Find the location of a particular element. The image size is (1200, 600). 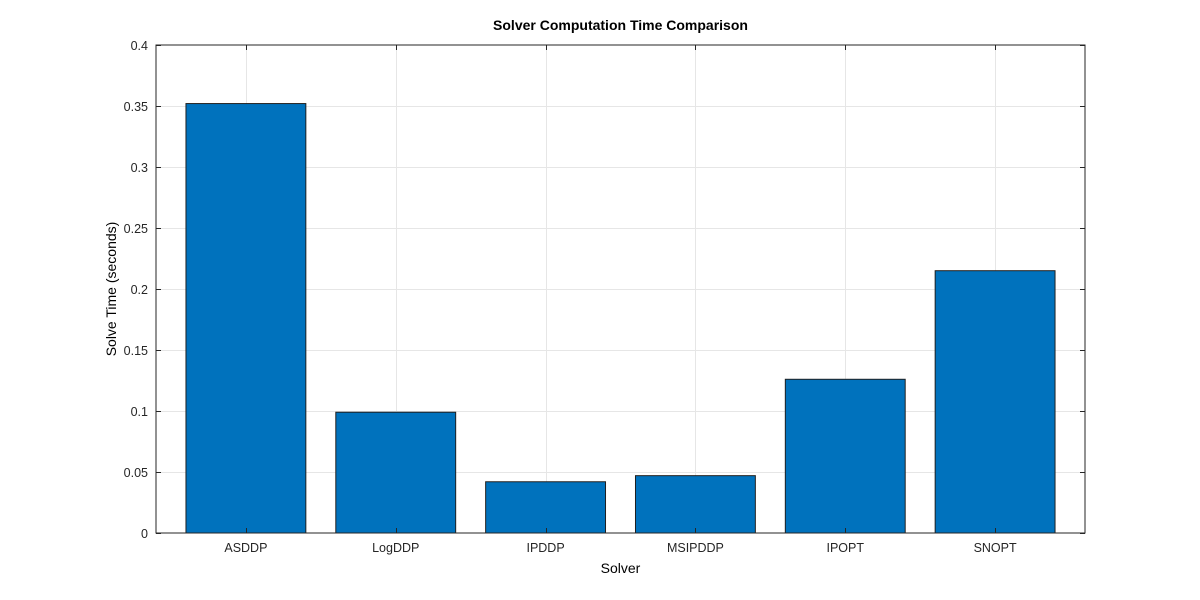

y-tick-label: 0.1 is located at coordinates (139, 412).